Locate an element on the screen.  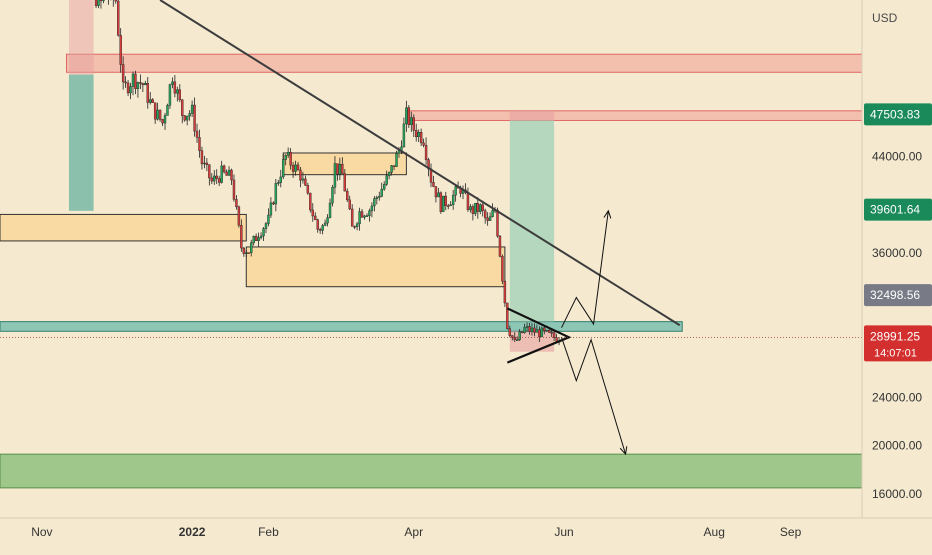
y-tick-label: 44000.00 is located at coordinates (897, 157).